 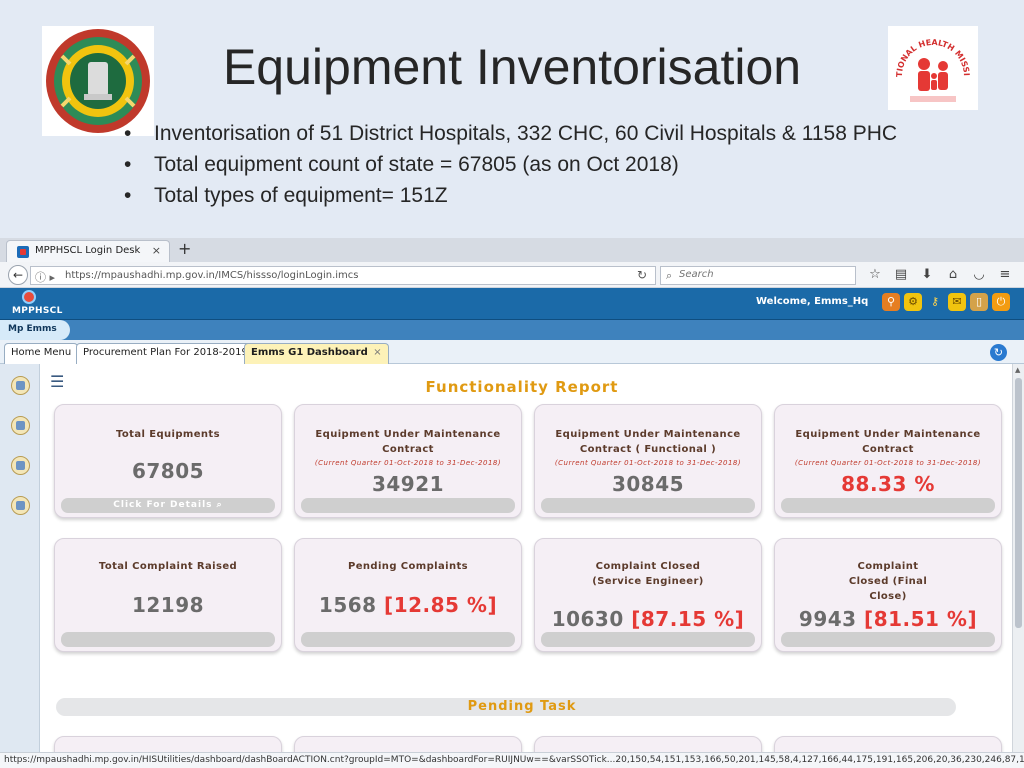 What do you see at coordinates (20, 425) in the screenshot?
I see `report-tool-icon` at bounding box center [20, 425].